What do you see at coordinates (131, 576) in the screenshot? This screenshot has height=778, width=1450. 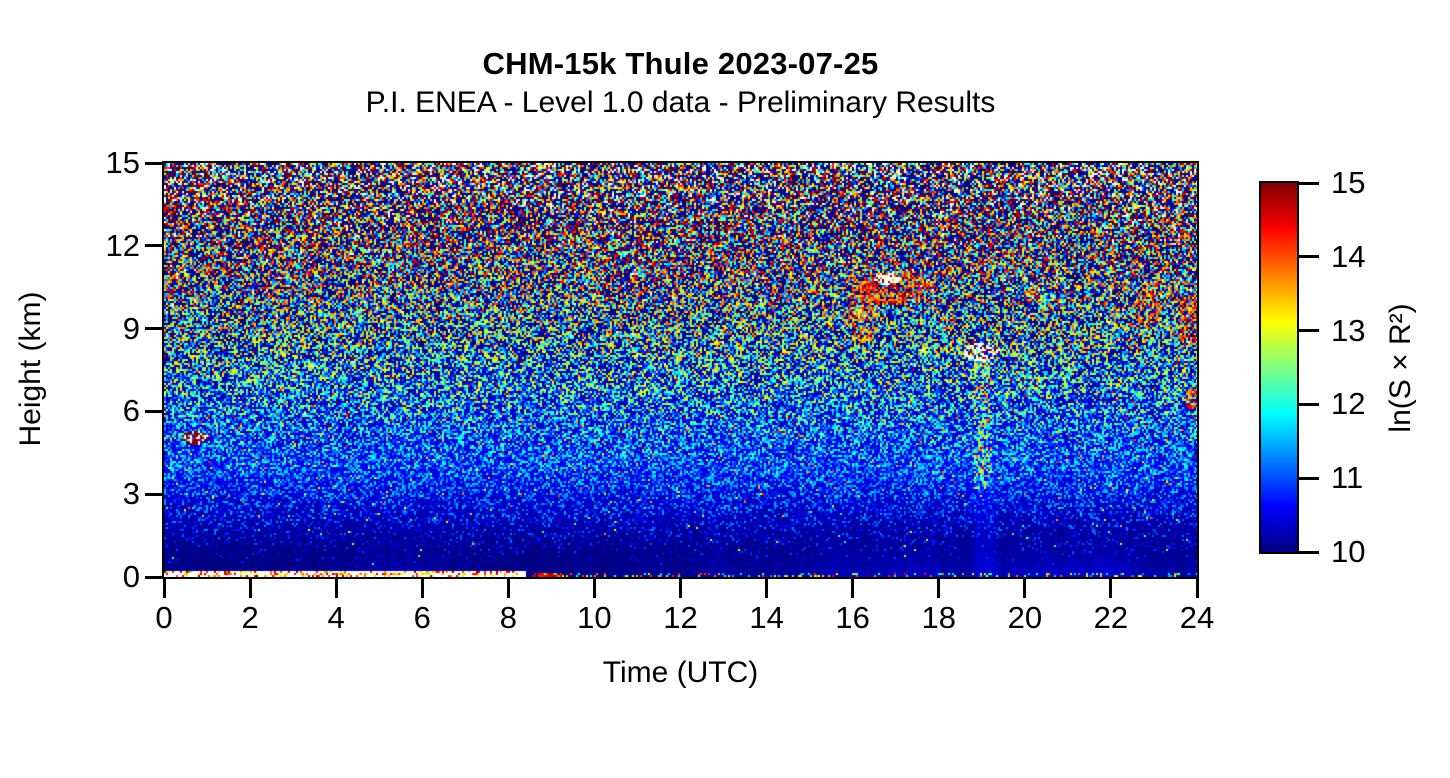 I see `y-tick-label: 0` at bounding box center [131, 576].